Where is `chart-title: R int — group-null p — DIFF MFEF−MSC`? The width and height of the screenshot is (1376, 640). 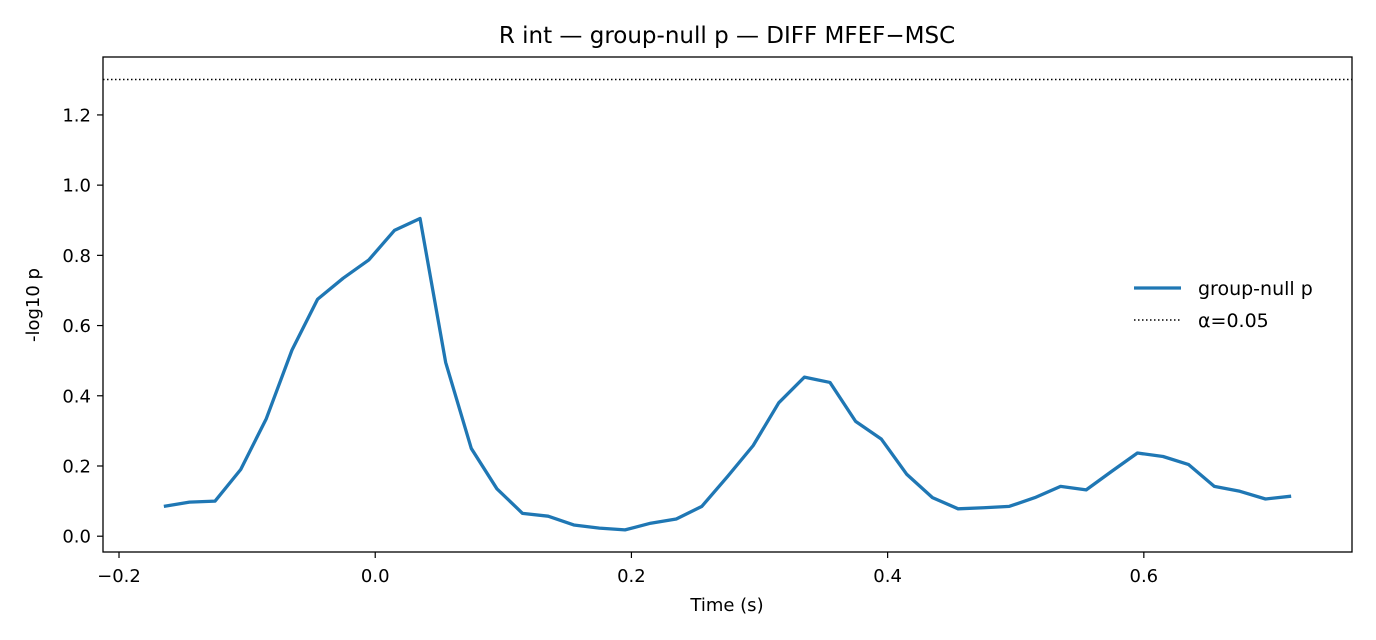
chart-title: R int — group-null p — DIFF MFEF−MSC is located at coordinates (727, 36).